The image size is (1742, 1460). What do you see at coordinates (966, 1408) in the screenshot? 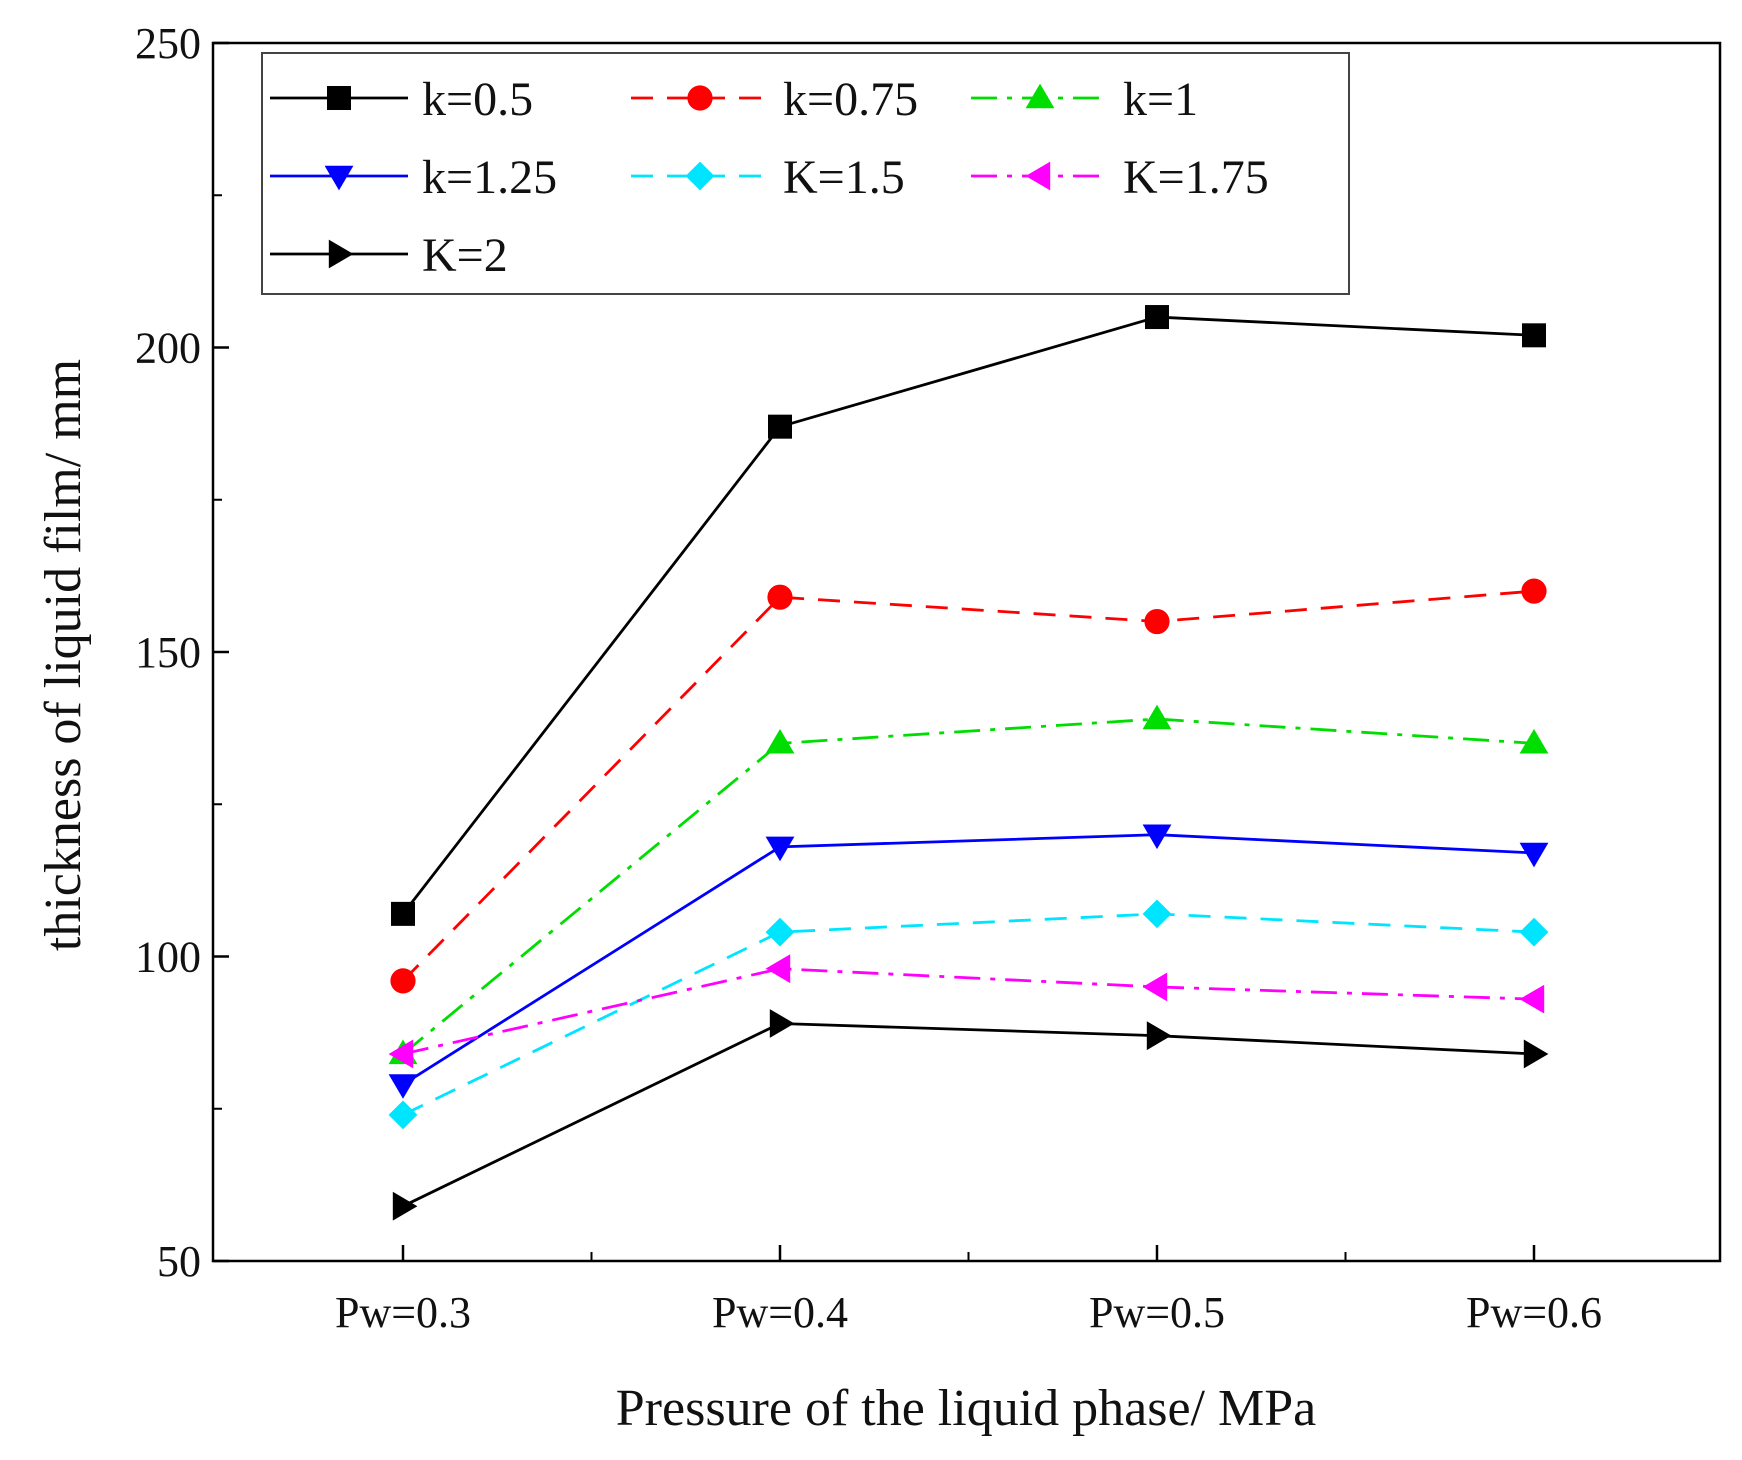
I see `x-axis-title: Pressure of the liquid phase/ MPa` at bounding box center [966, 1408].